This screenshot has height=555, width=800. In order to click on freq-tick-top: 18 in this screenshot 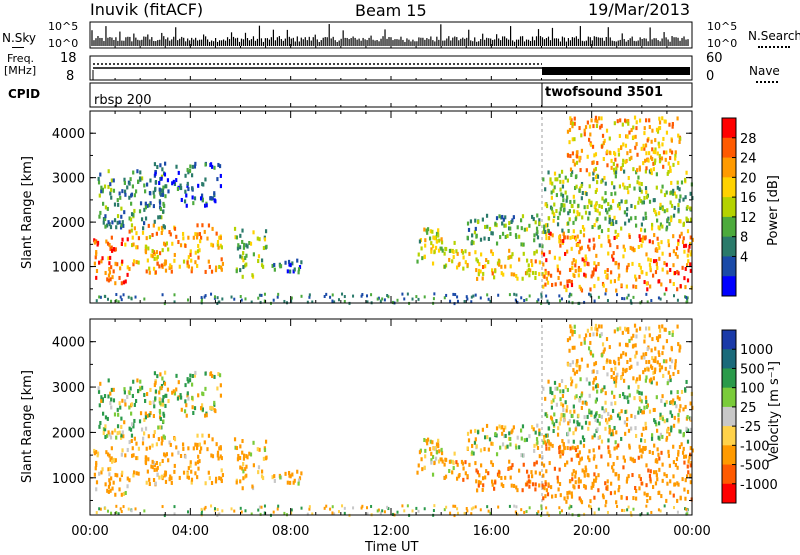, I will do `click(68, 58)`.